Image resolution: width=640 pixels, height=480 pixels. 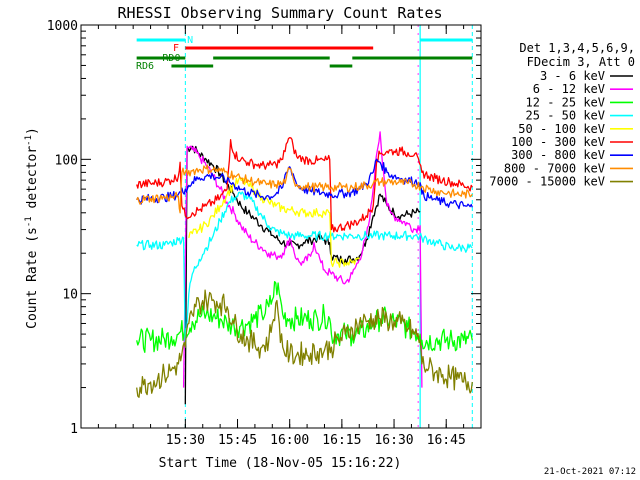 What do you see at coordinates (190, 40) in the screenshot?
I see `flag-label-n: N` at bounding box center [190, 40].